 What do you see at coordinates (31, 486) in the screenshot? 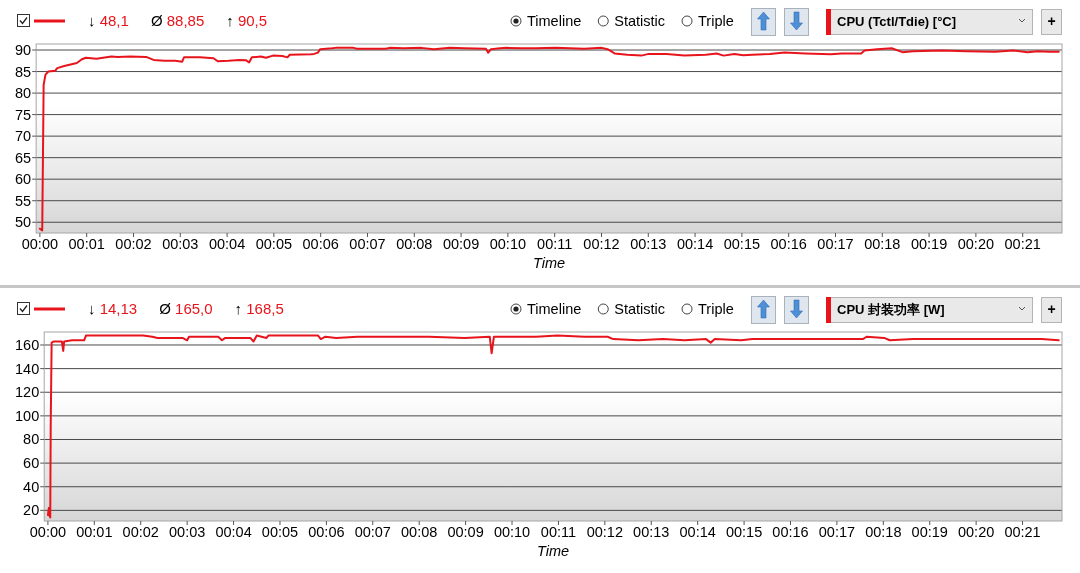
I see `y-tick-label: 40` at bounding box center [31, 486].